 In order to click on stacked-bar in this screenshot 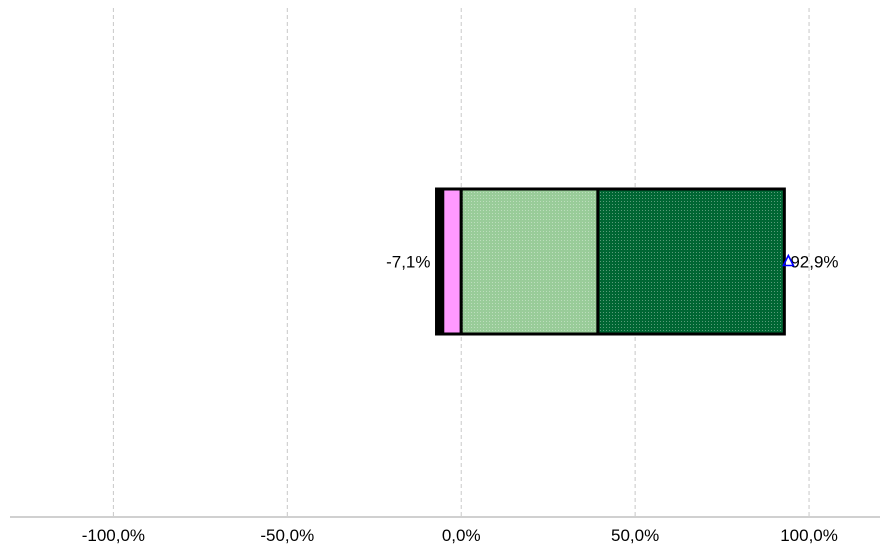, I will do `click(610, 261)`.